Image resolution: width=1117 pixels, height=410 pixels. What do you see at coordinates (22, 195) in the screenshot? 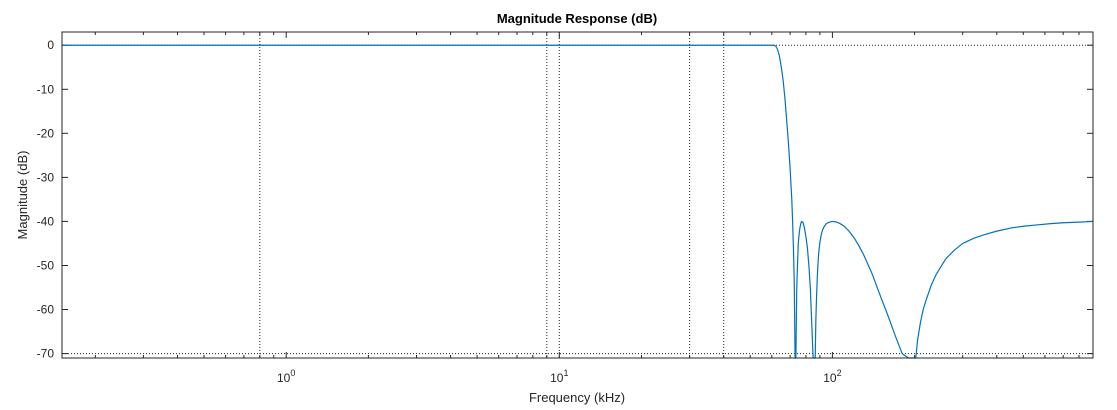
I see `y-axis-label: Magnitude (dB)` at bounding box center [22, 195].